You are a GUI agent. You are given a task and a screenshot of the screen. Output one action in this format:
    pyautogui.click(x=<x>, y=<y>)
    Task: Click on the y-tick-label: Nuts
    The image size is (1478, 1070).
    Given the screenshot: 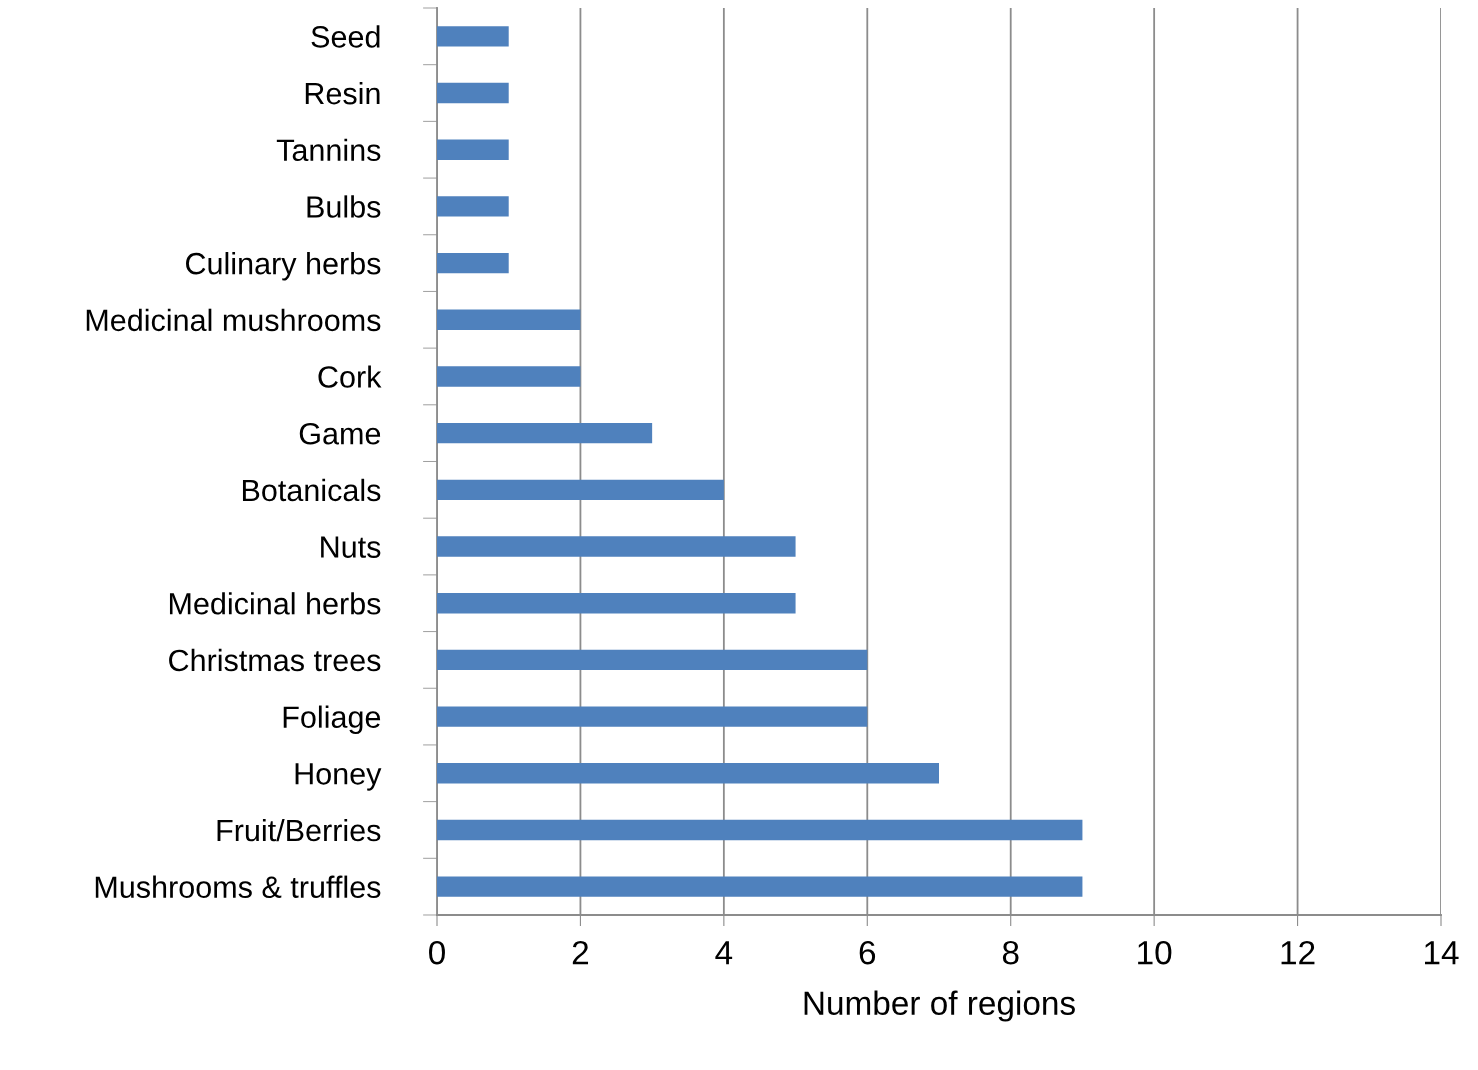 What is the action you would take?
    pyautogui.click(x=351, y=547)
    